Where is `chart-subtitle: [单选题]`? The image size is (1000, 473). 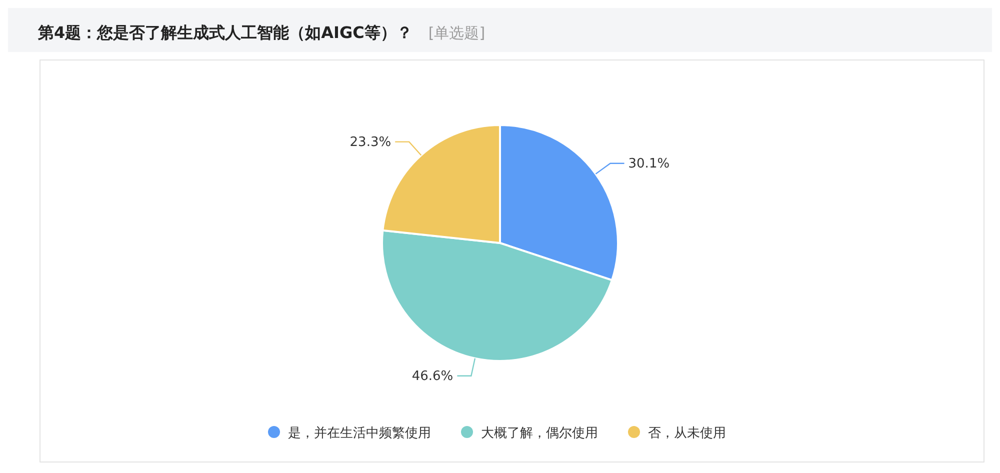 chart-subtitle: [单选题] is located at coordinates (457, 33).